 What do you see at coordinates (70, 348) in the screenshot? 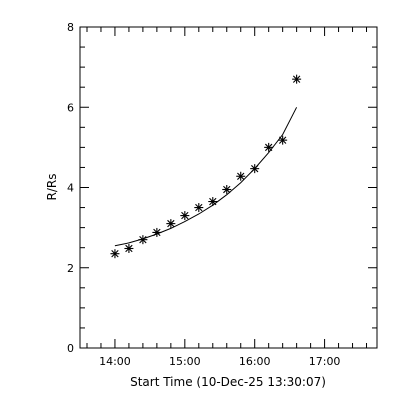
I see `y-tick-label: 0` at bounding box center [70, 348].